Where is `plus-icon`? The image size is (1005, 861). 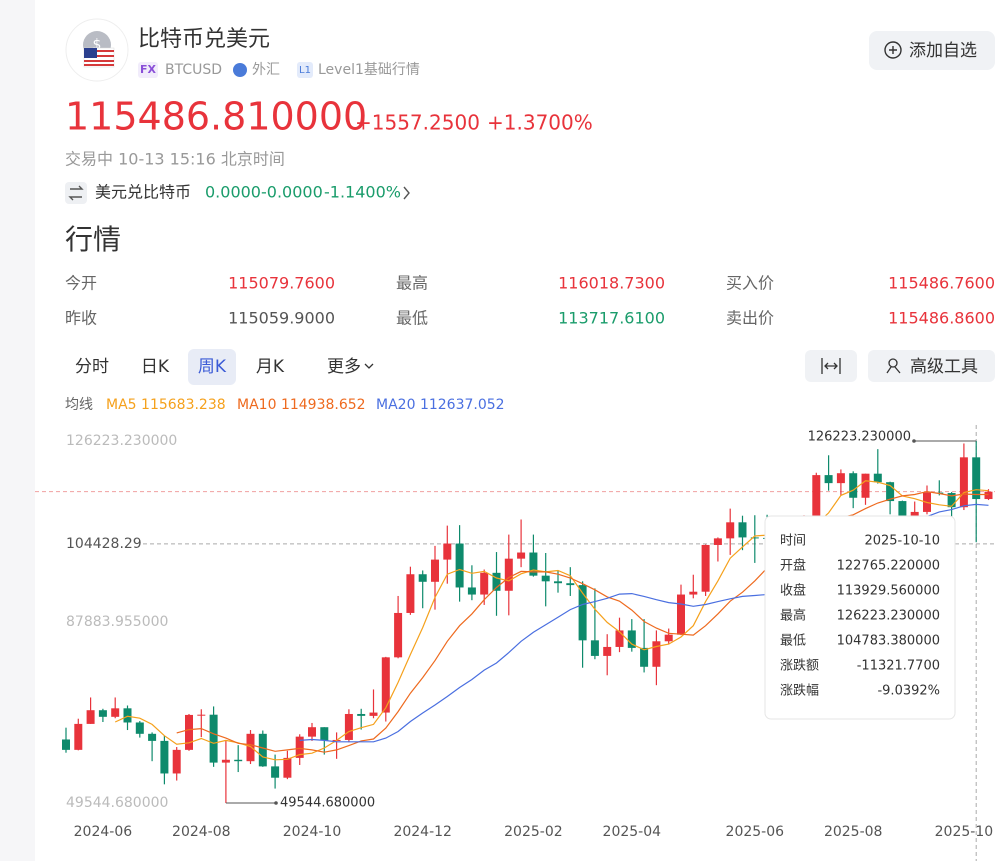
plus-icon is located at coordinates (893, 50).